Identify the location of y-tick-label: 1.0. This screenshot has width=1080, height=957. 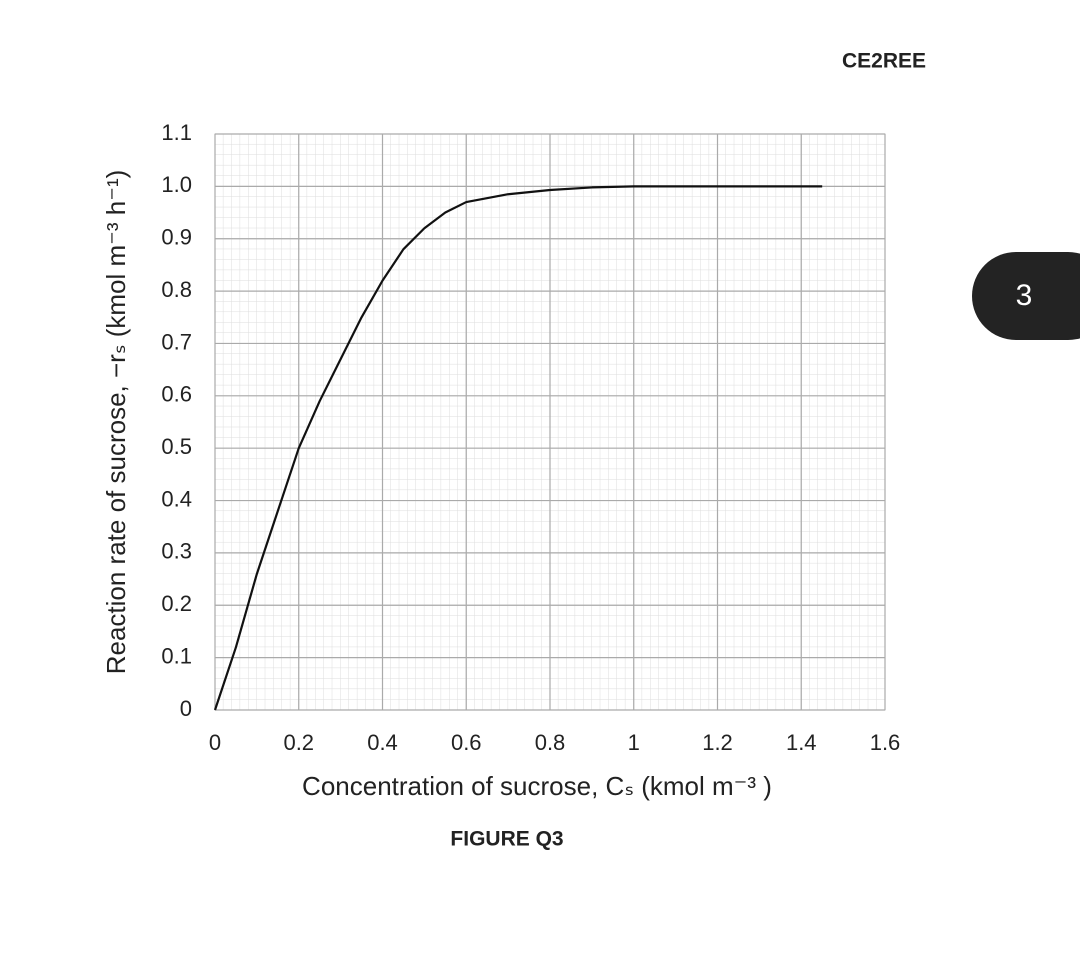
(176, 184).